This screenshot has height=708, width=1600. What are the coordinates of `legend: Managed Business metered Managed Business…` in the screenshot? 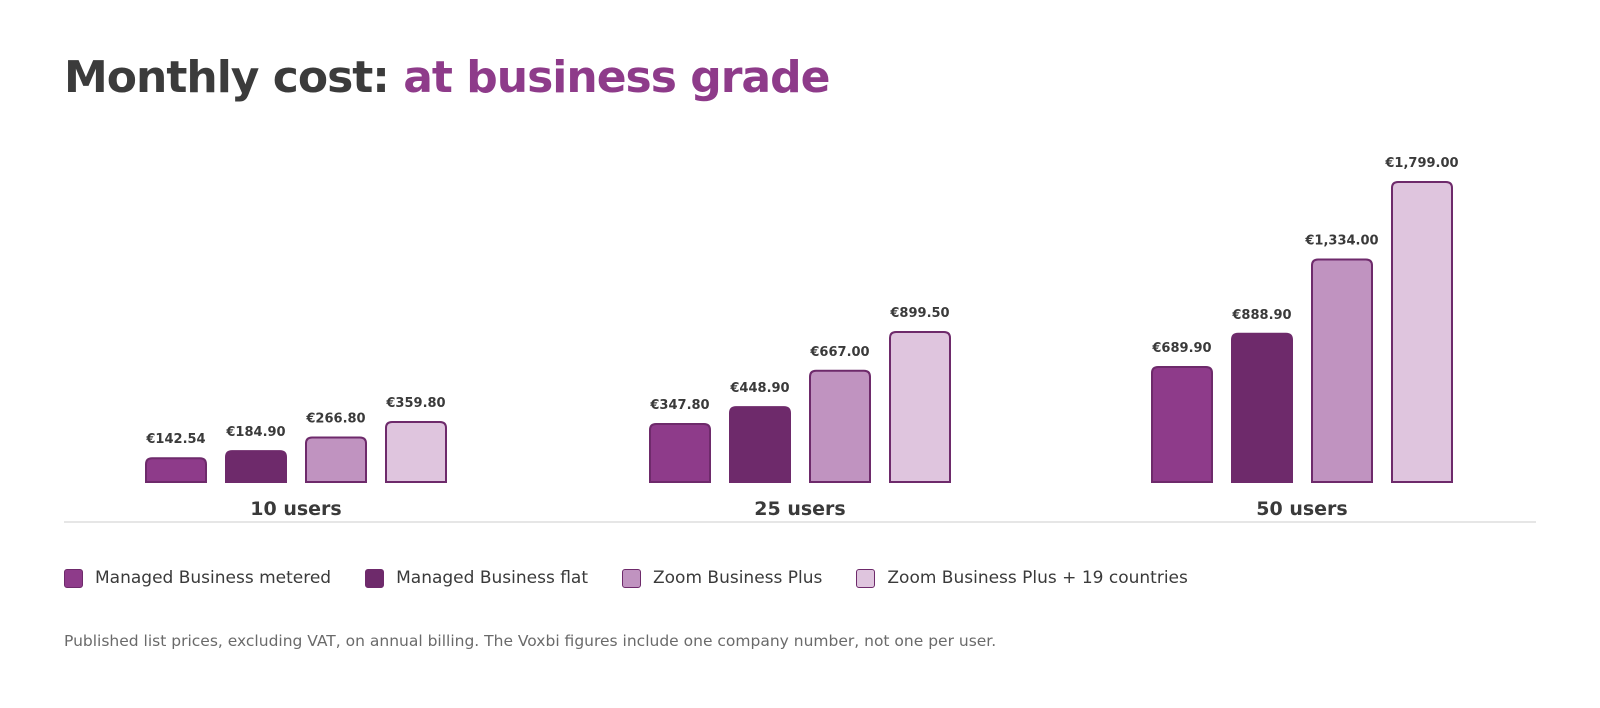 It's located at (626, 578).